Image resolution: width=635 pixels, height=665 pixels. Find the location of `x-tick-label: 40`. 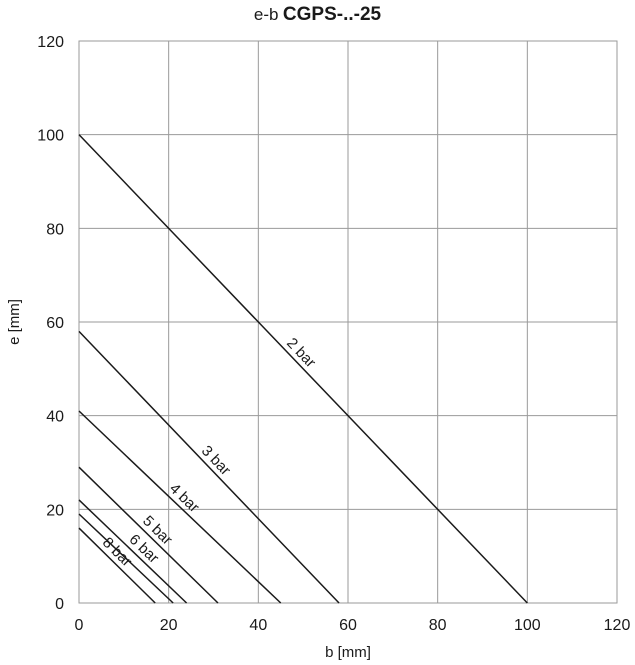

x-tick-label: 40 is located at coordinates (258, 625).